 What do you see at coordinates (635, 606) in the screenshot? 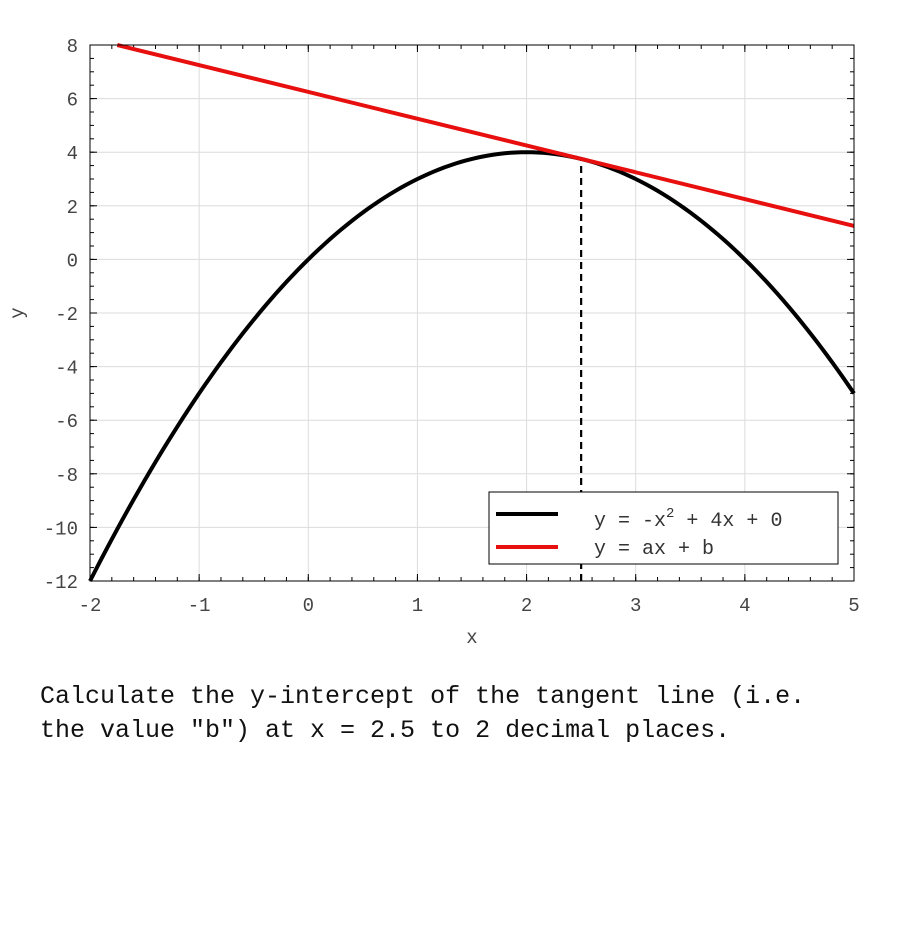
I see `x-tick-label: 3` at bounding box center [635, 606].